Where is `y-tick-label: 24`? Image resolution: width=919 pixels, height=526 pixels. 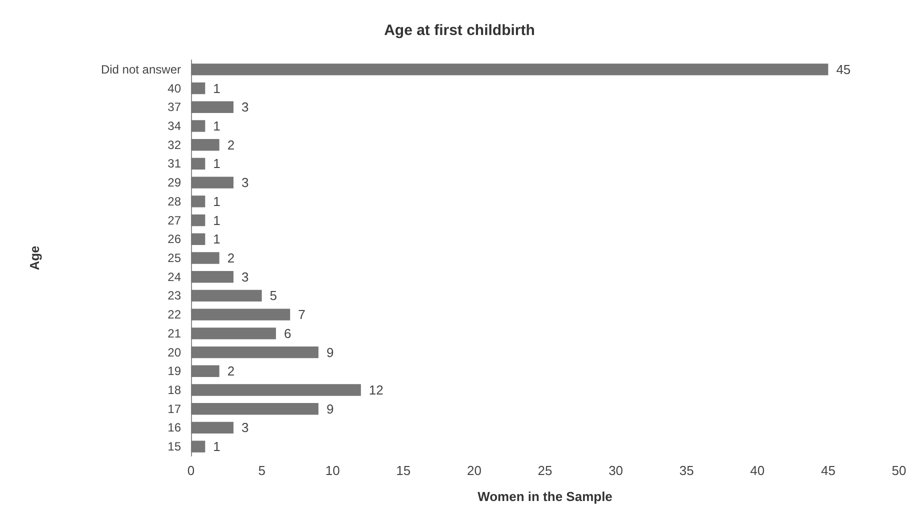 y-tick-label: 24 is located at coordinates (175, 277).